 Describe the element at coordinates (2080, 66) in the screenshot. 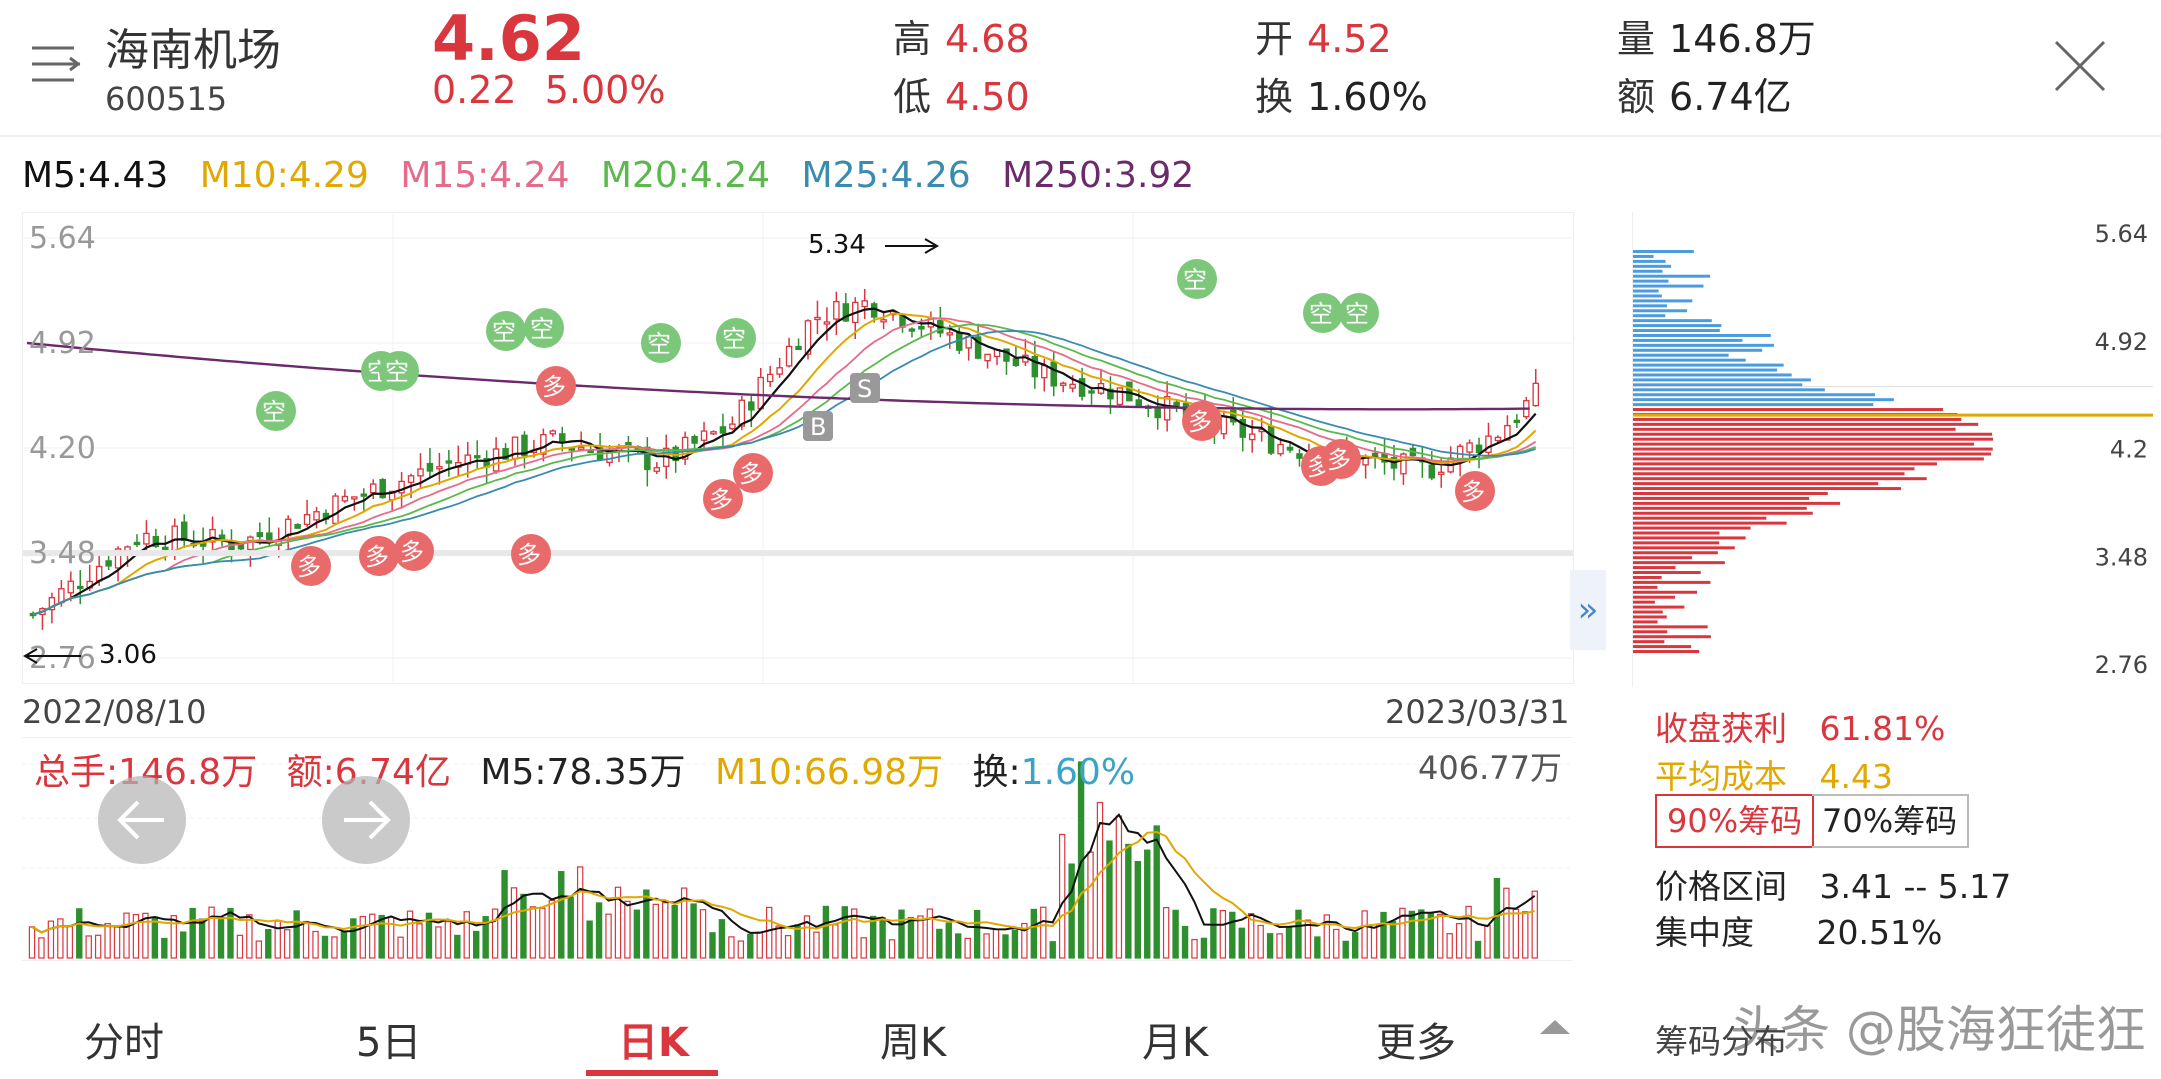

I see `close-icon` at that location.